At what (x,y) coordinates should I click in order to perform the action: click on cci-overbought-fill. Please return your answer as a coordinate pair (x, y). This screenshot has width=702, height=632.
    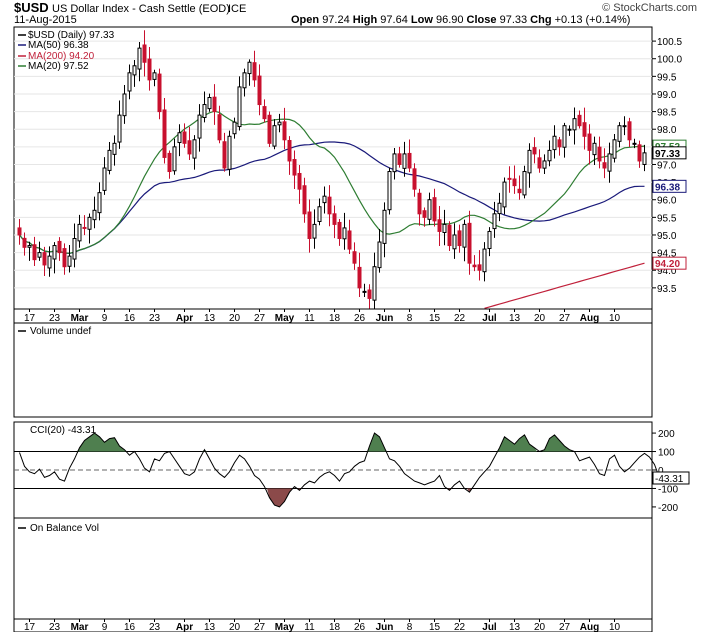
    Looking at the image, I should click on (377, 442).